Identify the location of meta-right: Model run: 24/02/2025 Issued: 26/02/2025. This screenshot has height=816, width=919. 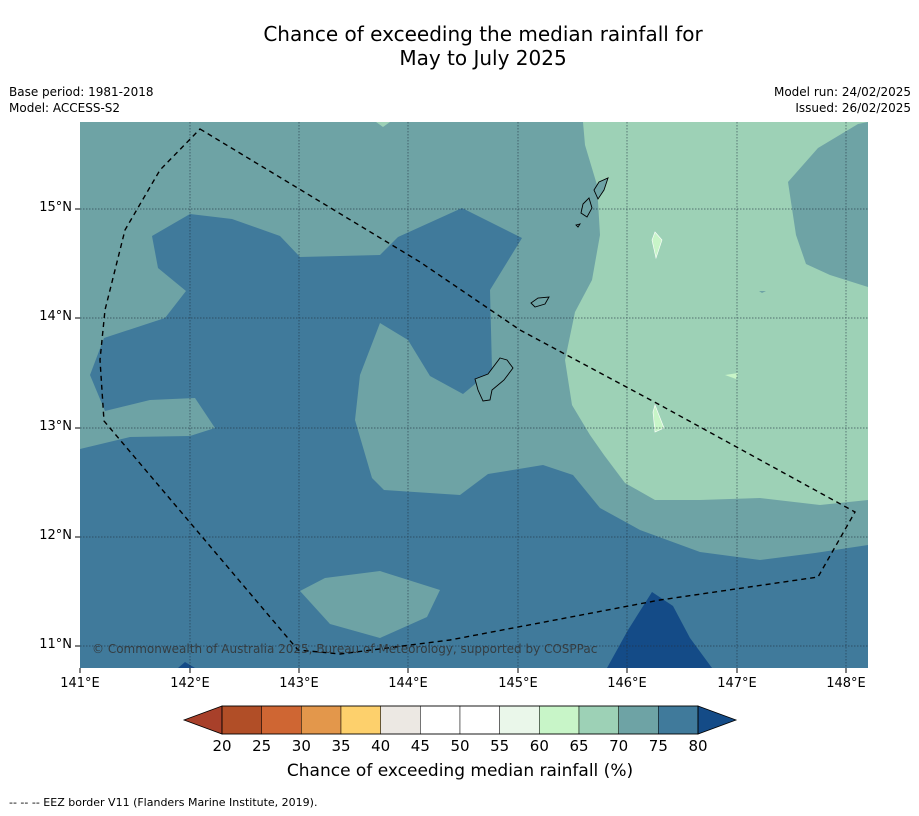
(842, 100).